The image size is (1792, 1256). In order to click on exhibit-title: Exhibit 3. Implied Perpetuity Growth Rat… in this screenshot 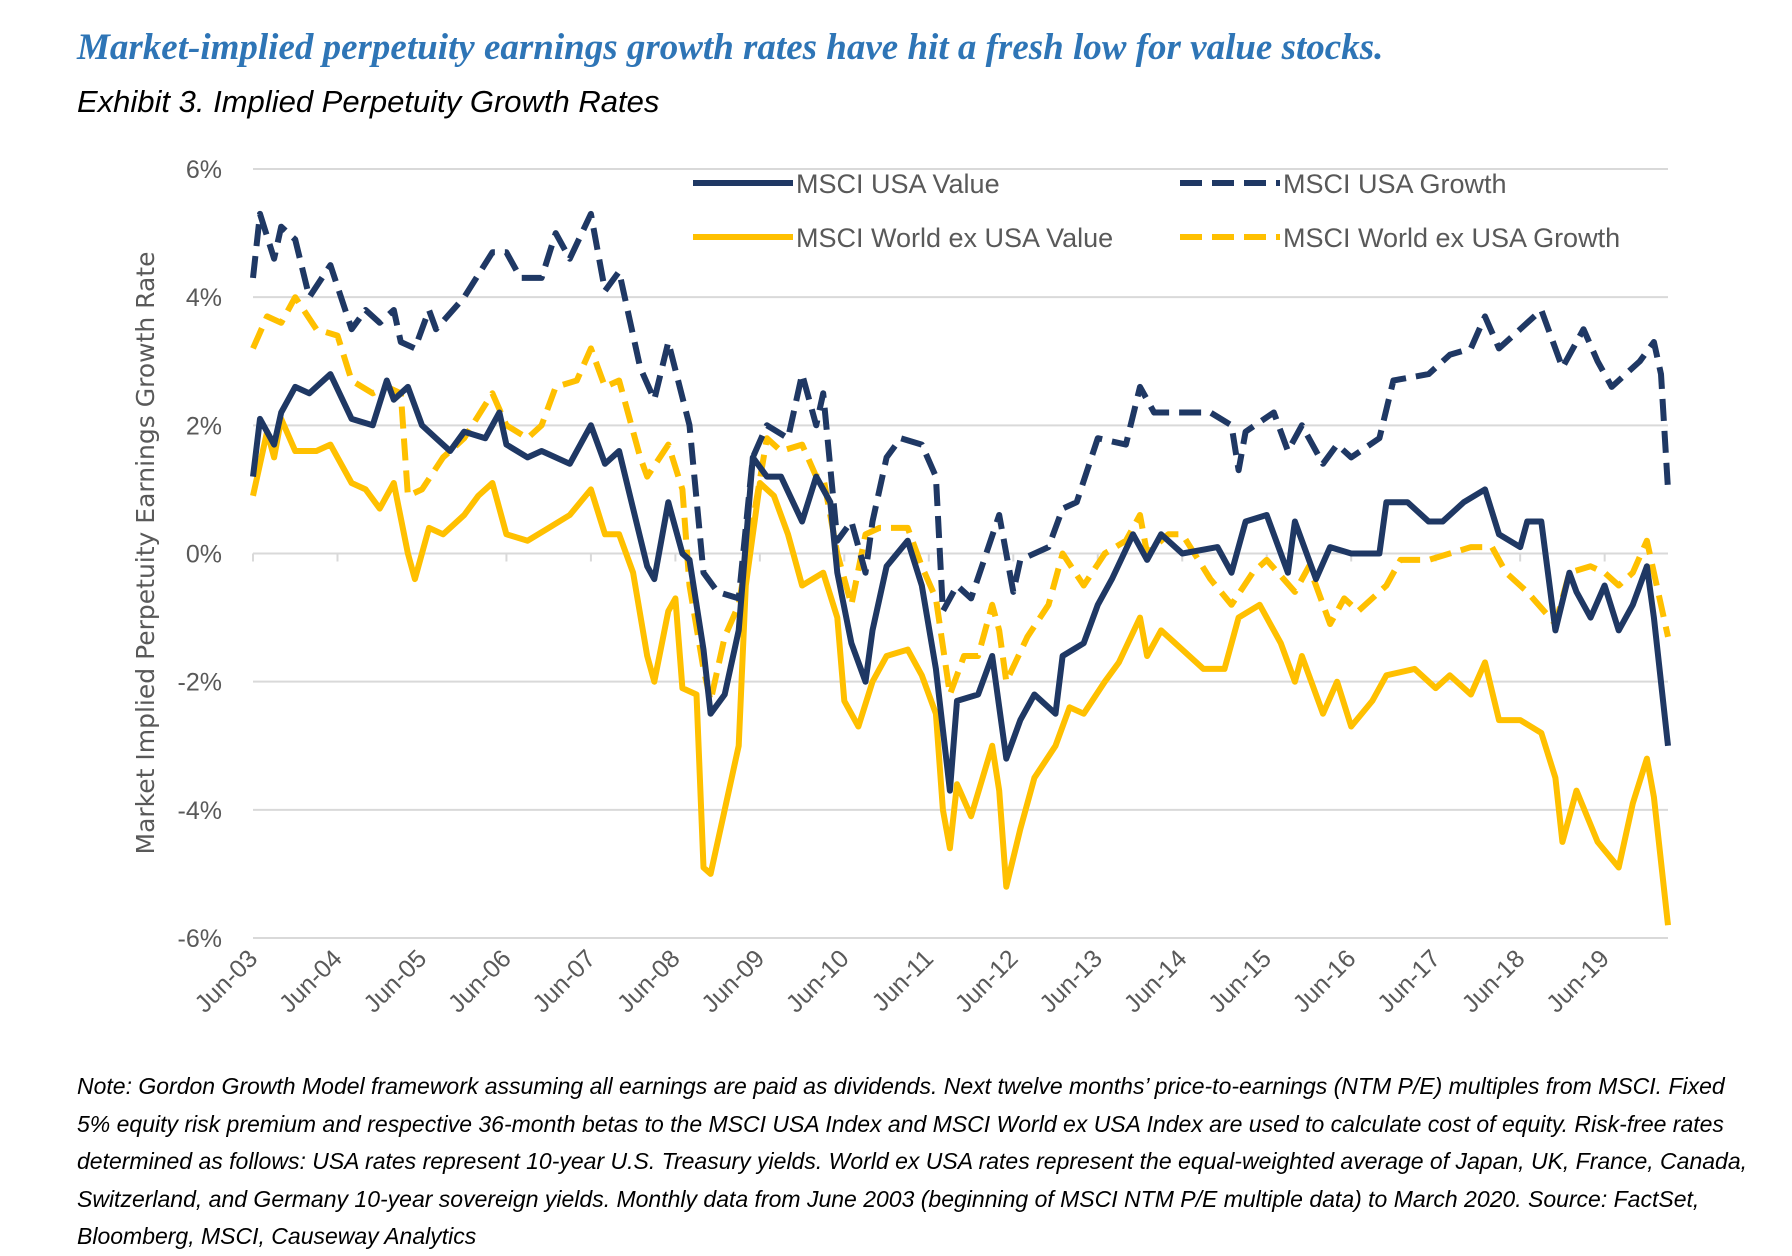, I will do `click(368, 101)`.